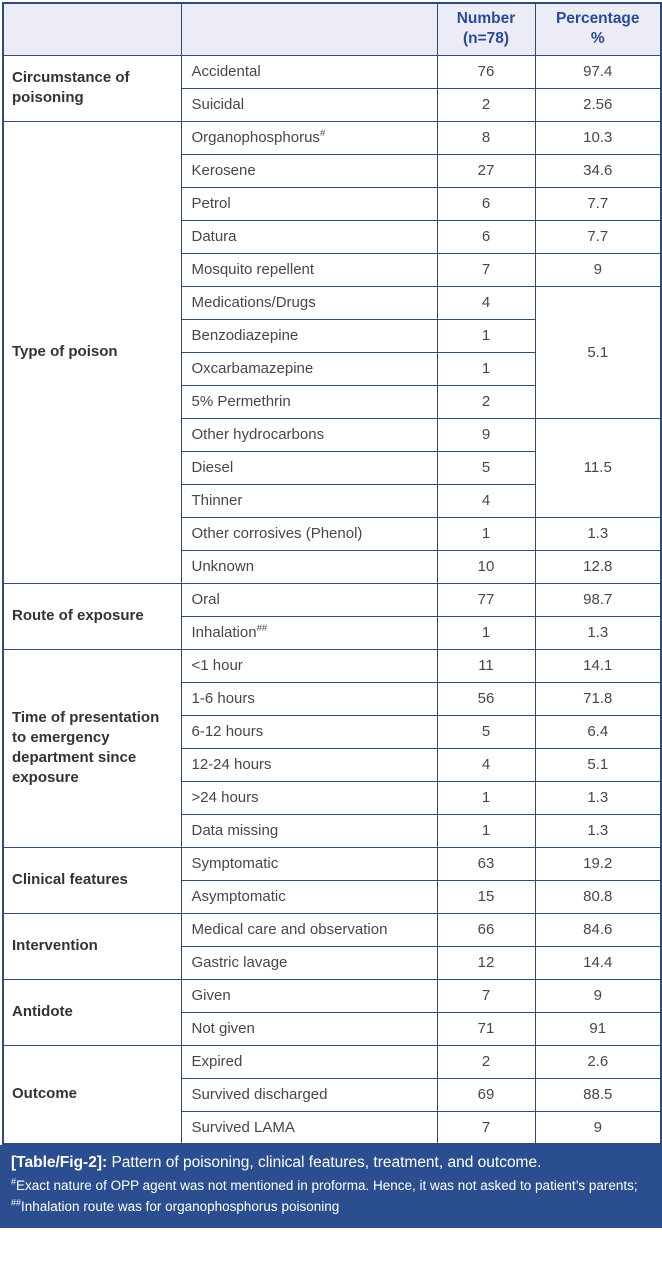 This screenshot has height=1272, width=662. What do you see at coordinates (486, 19) in the screenshot?
I see `number-header-line1: Number` at bounding box center [486, 19].